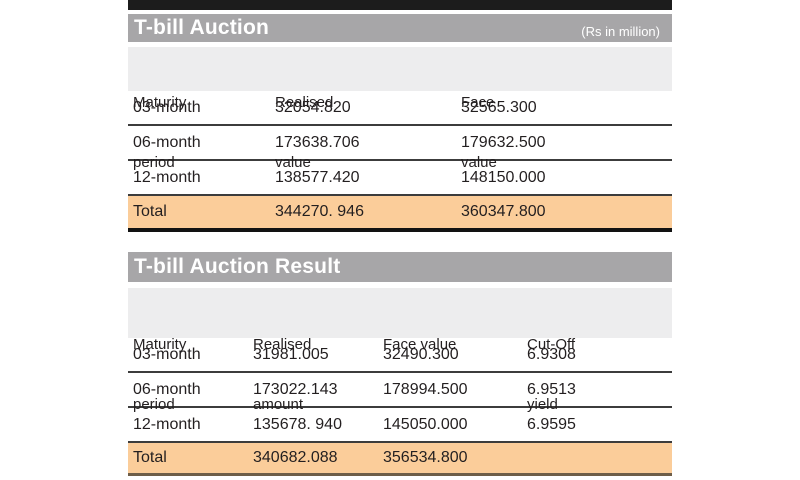 The width and height of the screenshot is (800, 480). What do you see at coordinates (304, 132) in the screenshot?
I see `auction-col-realised: Realised value` at bounding box center [304, 132].